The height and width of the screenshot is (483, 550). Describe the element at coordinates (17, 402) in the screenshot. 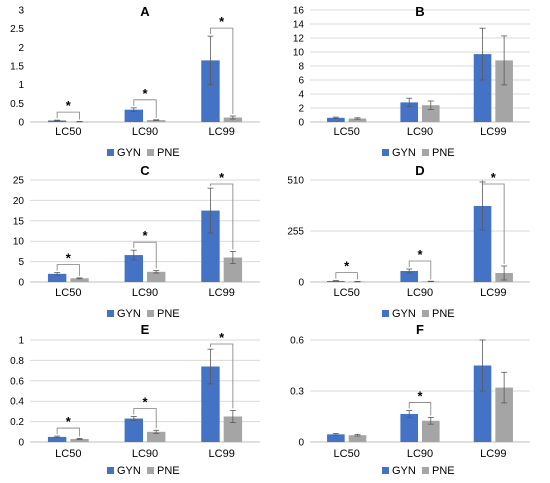

I see `y-tick-label: 0.4` at that location.